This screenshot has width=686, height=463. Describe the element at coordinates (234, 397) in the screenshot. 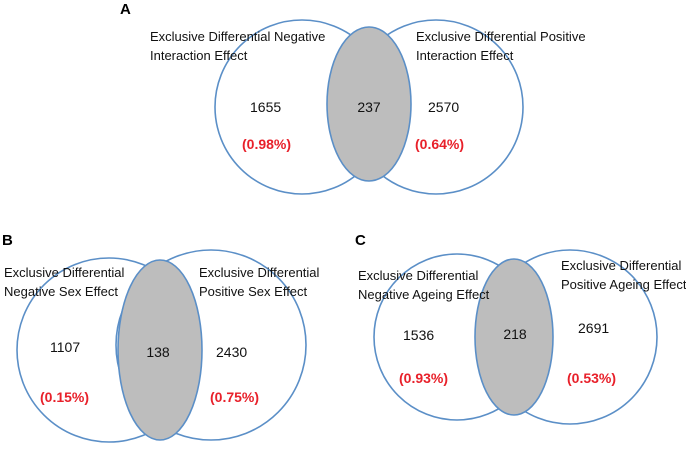

I see `right-percent: (0.75%)` at that location.